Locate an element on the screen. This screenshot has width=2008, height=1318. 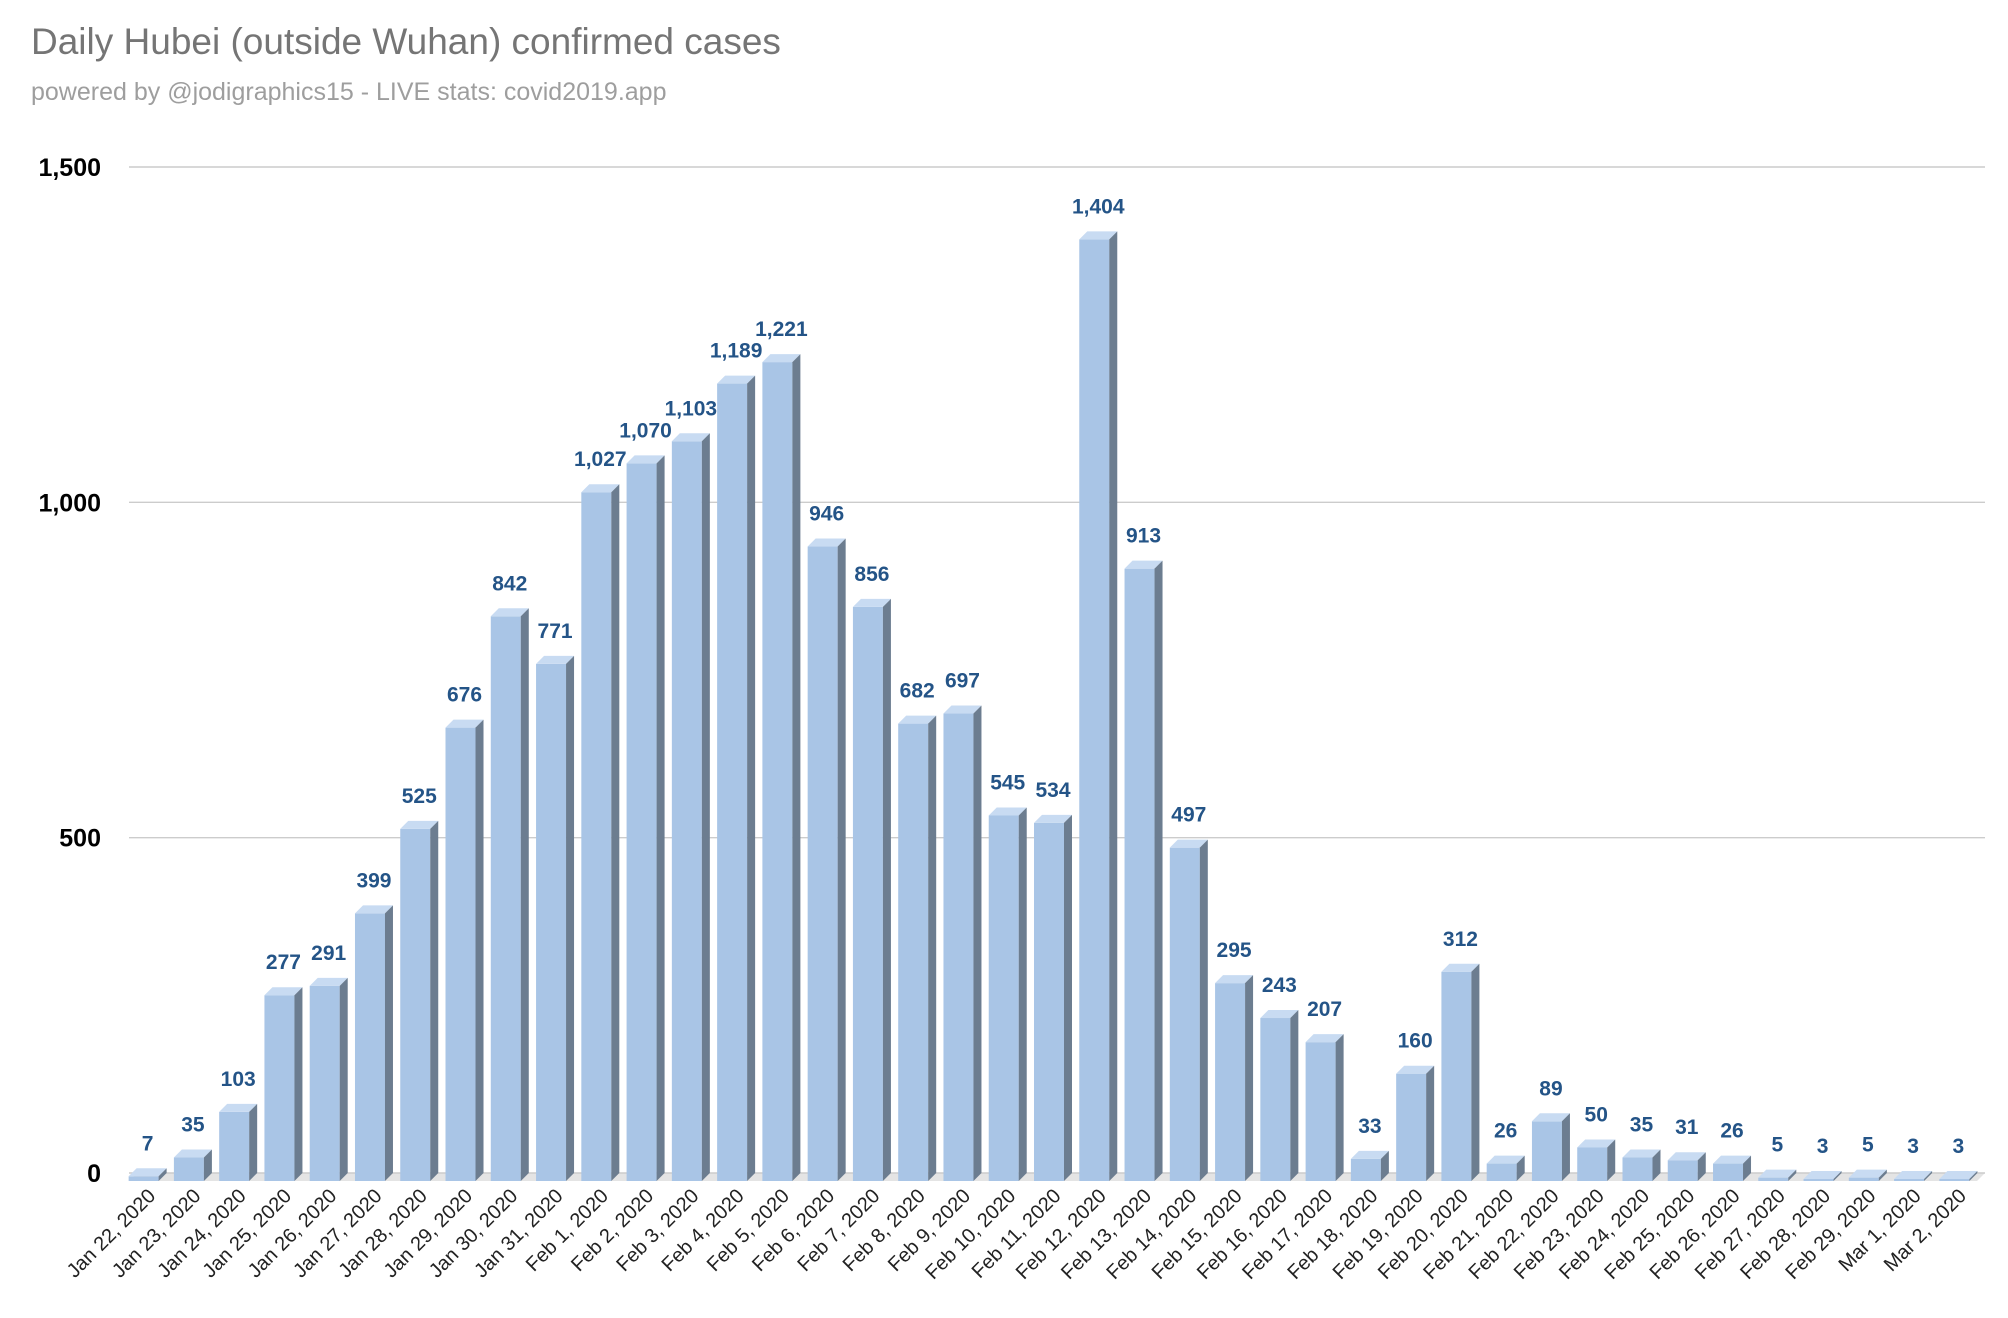
data-label: 243 is located at coordinates (1279, 985).